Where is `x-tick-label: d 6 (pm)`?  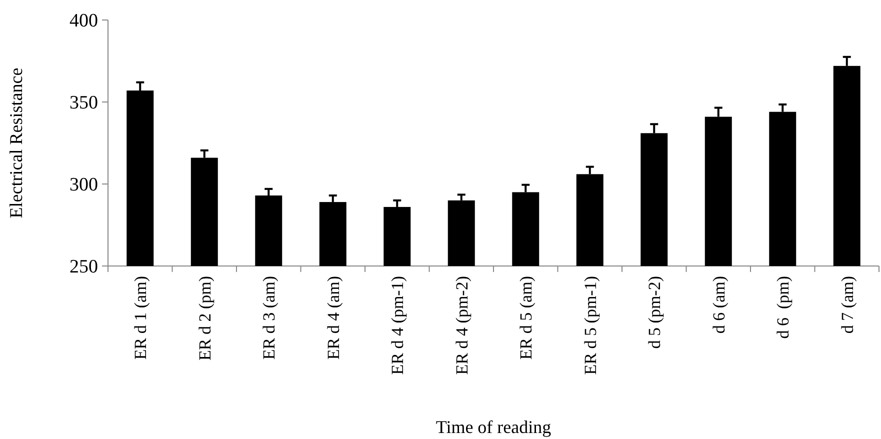 x-tick-label: d 6 (pm) is located at coordinates (783, 307).